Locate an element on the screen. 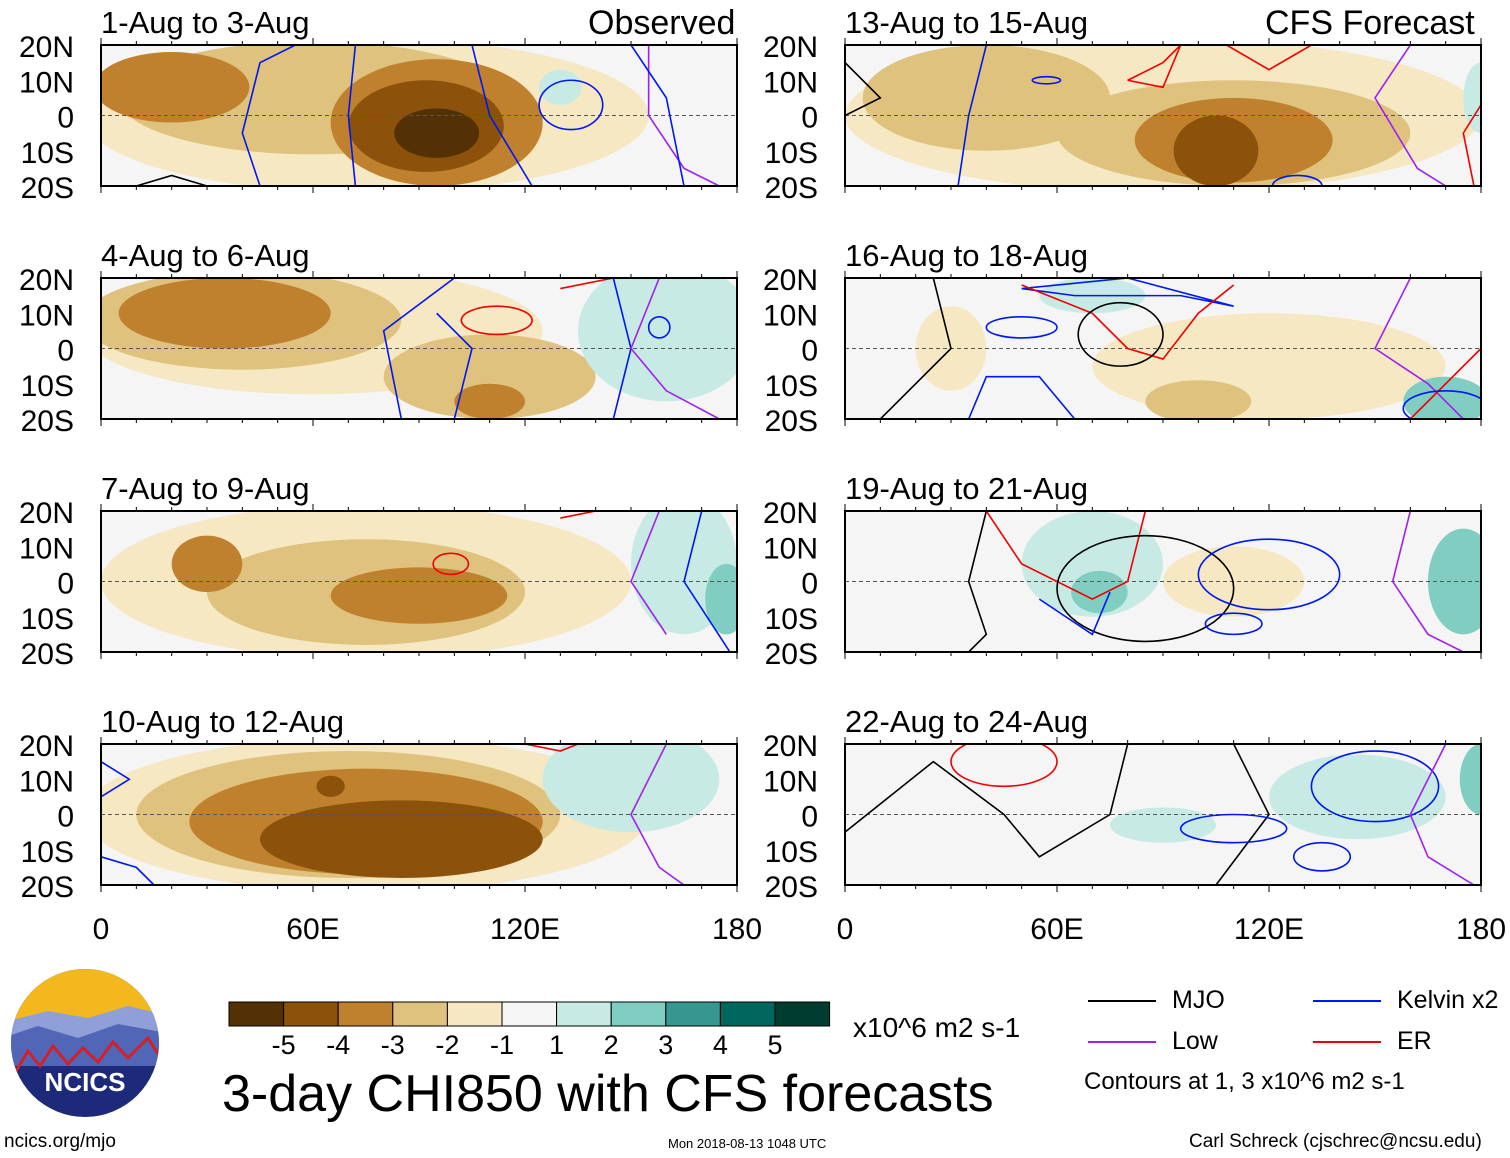 The height and width of the screenshot is (1158, 1510). forecast-label: CFS Forecast is located at coordinates (1370, 23).